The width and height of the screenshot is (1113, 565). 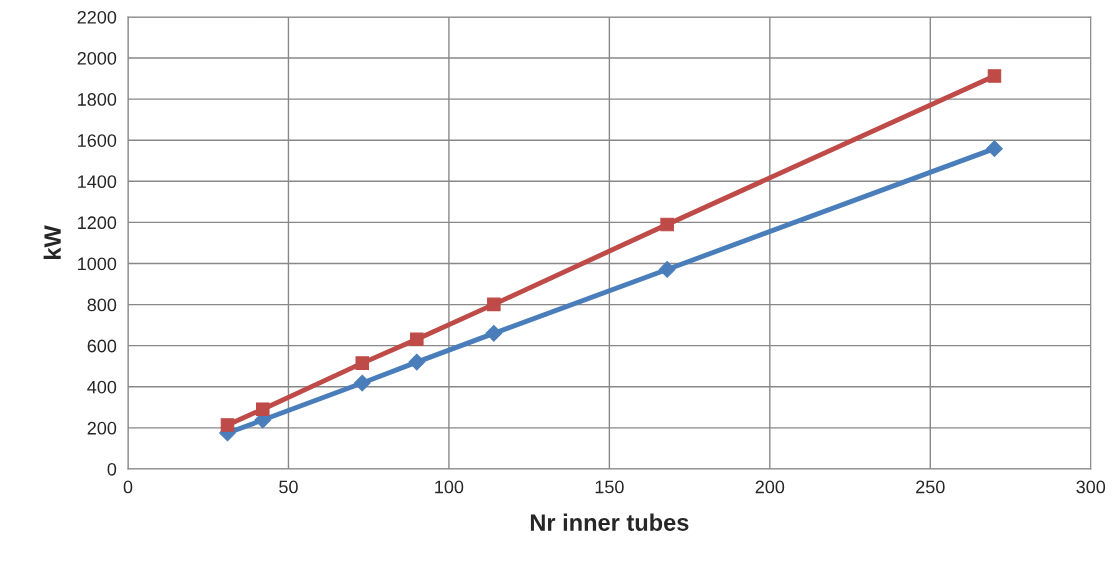 I want to click on x-tick-label: 50, so click(x=288, y=487).